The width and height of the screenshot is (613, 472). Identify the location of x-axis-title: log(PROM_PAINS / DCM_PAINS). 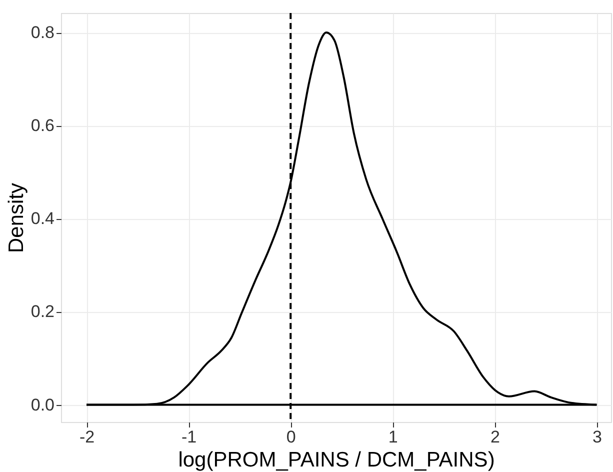
(336, 460).